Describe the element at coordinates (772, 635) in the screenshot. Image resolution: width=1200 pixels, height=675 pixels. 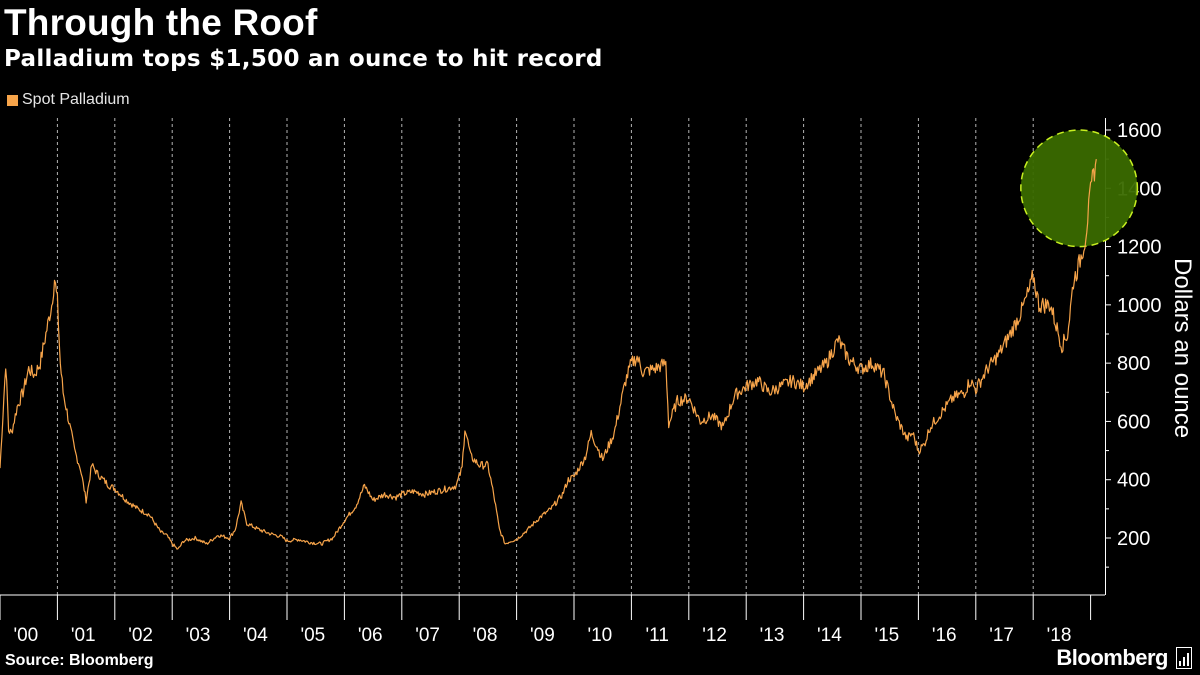
I see `x-tick-label: '13` at that location.